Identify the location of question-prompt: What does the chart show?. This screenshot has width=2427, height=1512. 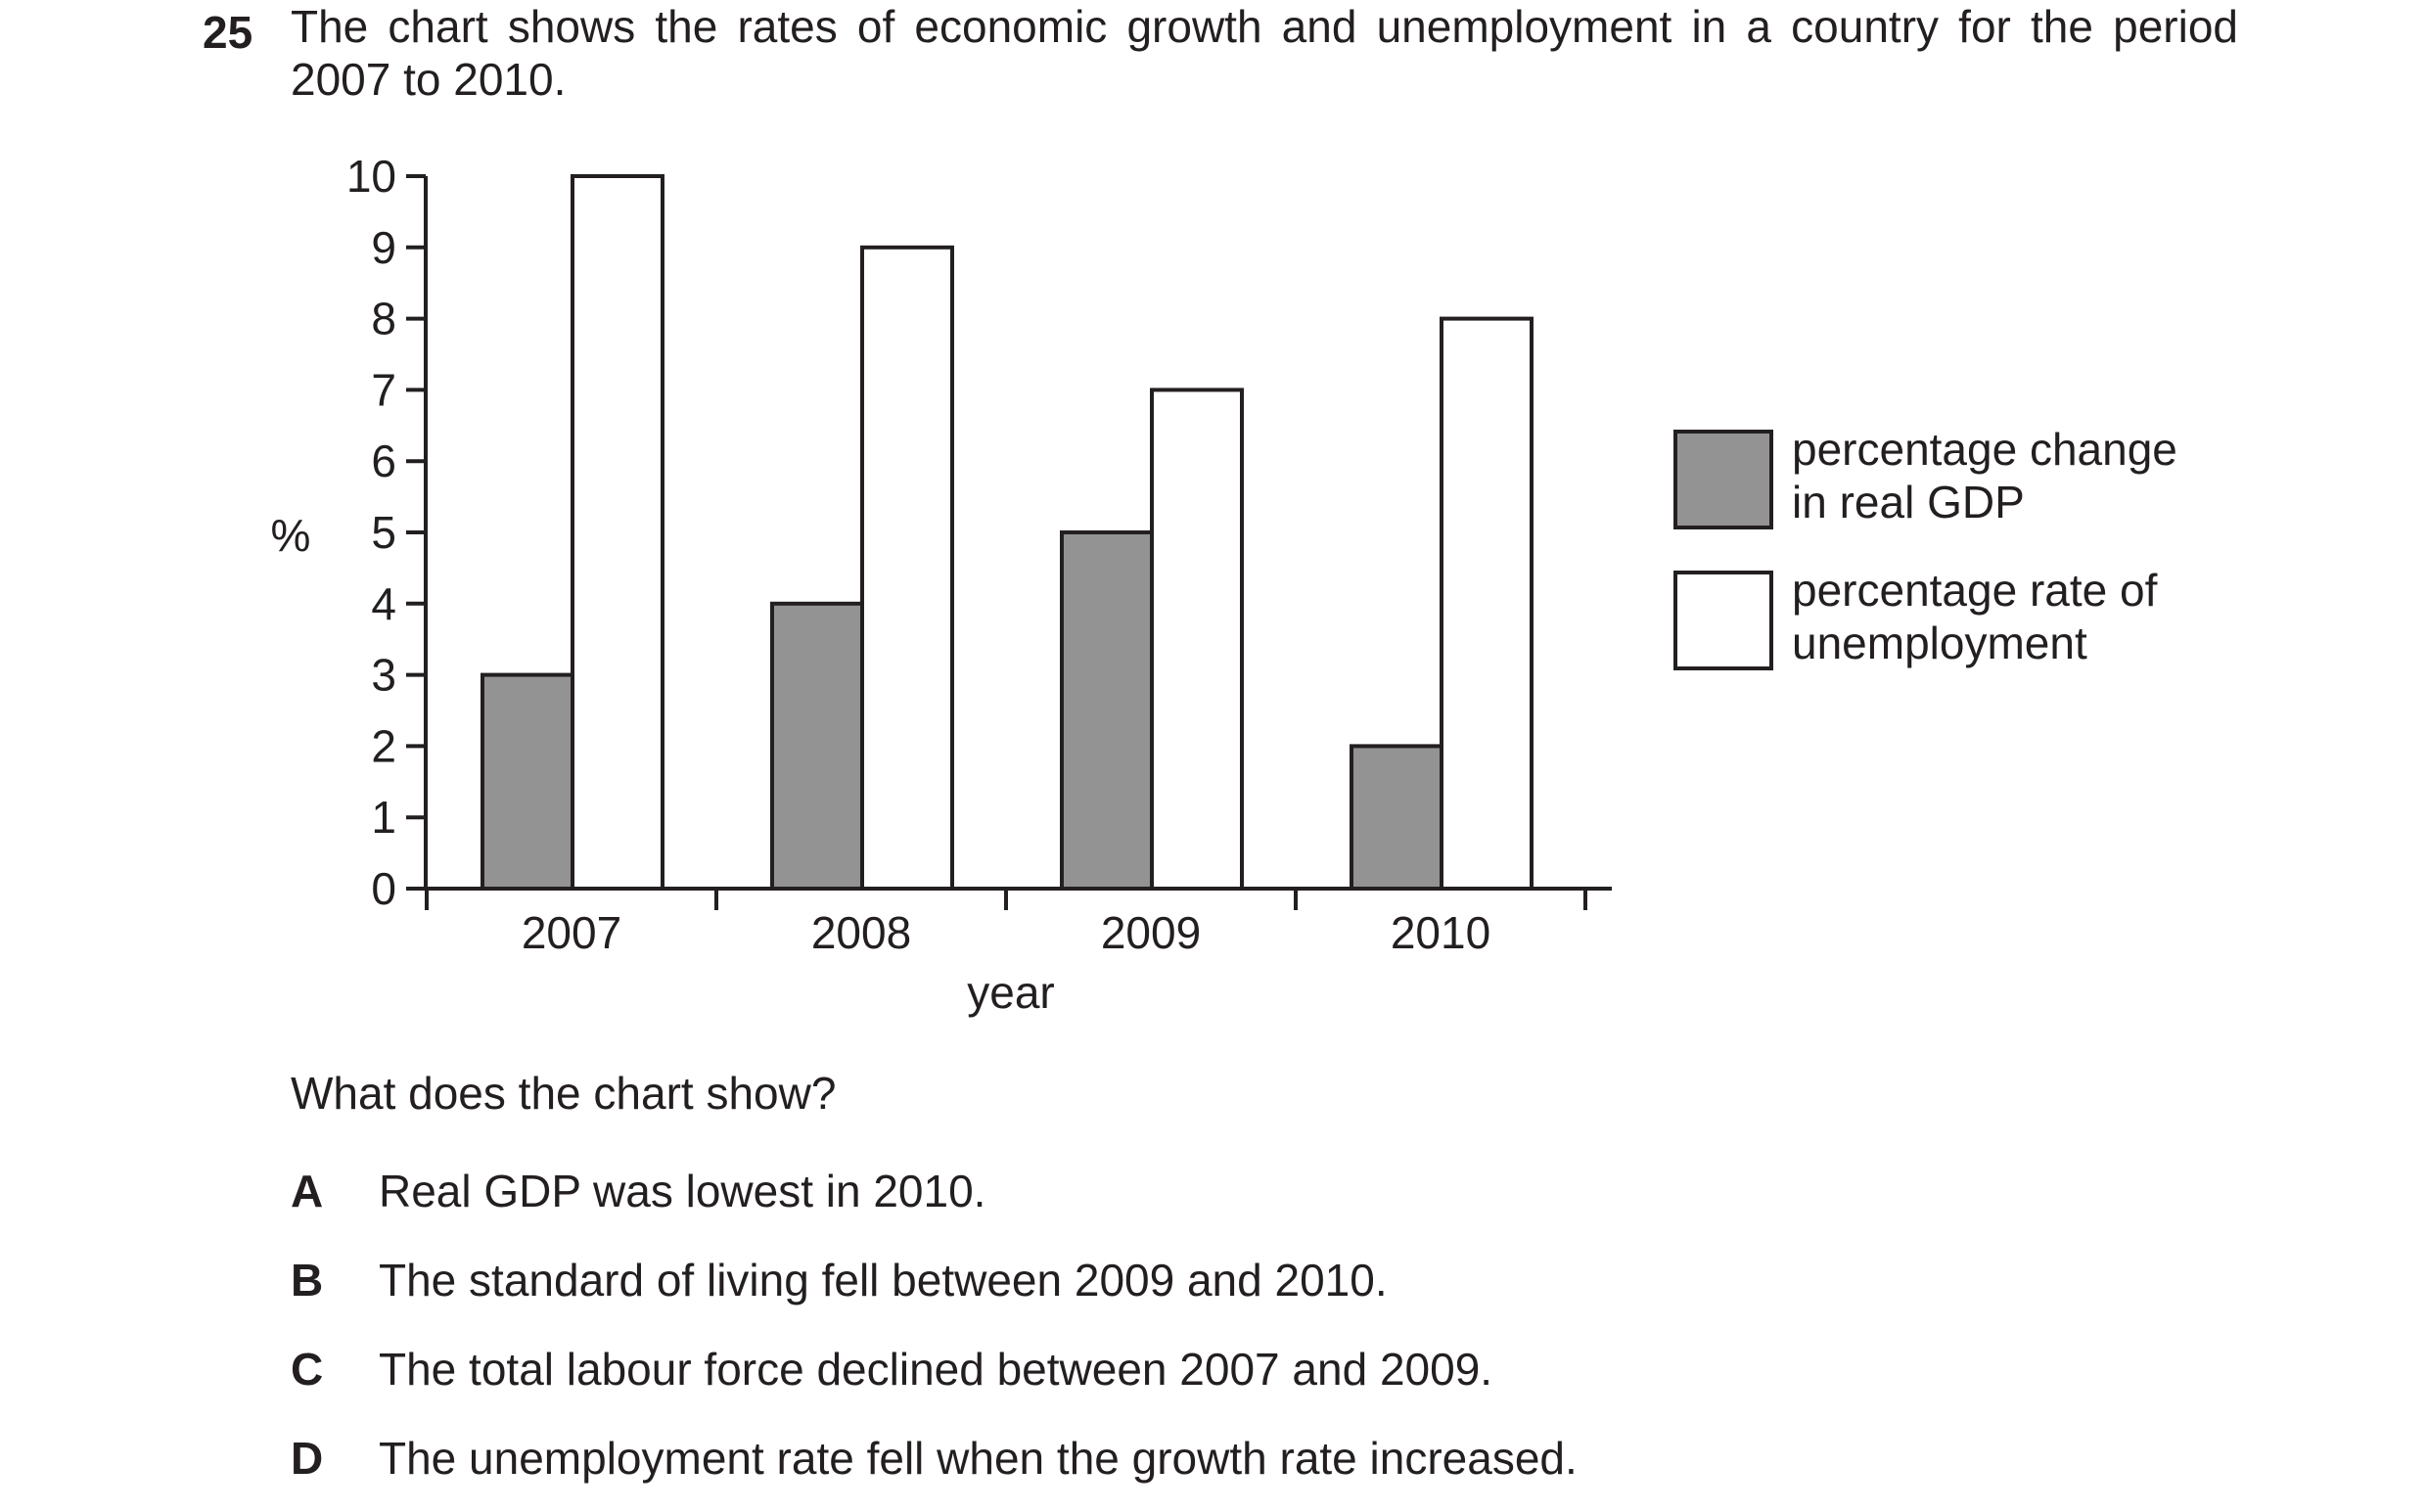
(564, 1093).